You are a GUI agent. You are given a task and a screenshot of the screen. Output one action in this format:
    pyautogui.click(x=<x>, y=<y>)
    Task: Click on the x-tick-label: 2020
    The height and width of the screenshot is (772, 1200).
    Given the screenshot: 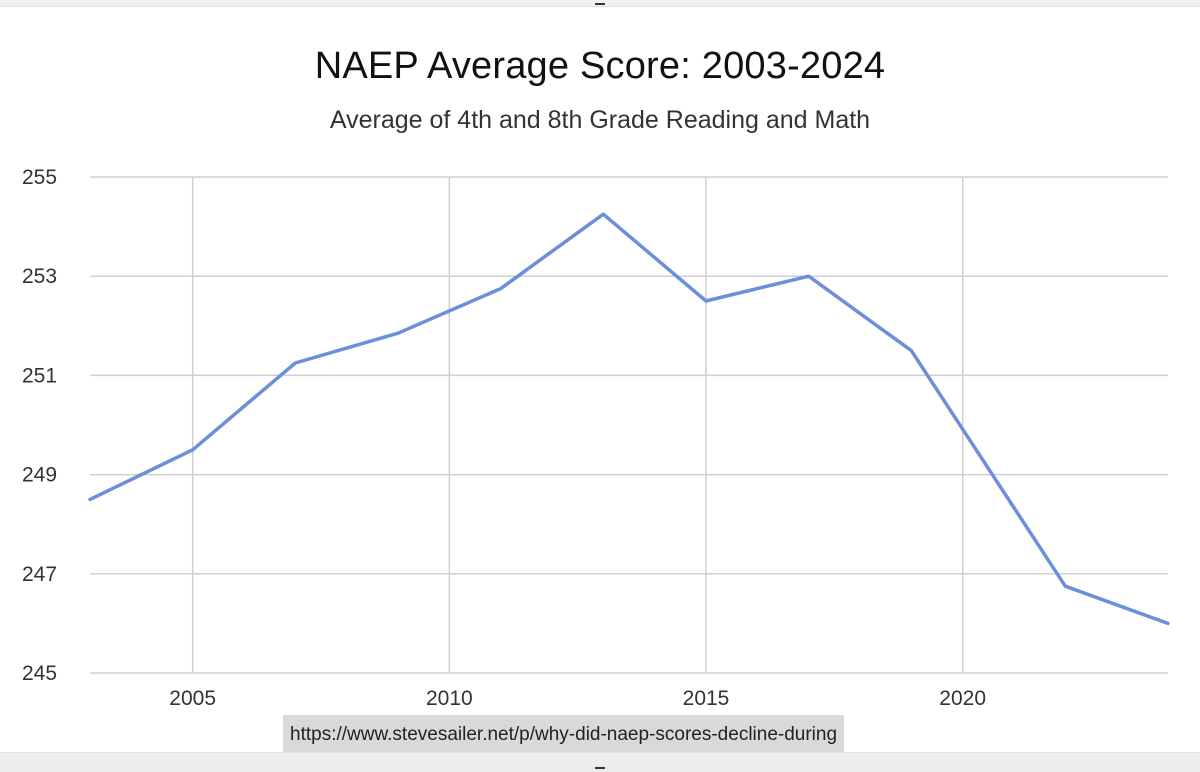 What is the action you would take?
    pyautogui.click(x=962, y=698)
    